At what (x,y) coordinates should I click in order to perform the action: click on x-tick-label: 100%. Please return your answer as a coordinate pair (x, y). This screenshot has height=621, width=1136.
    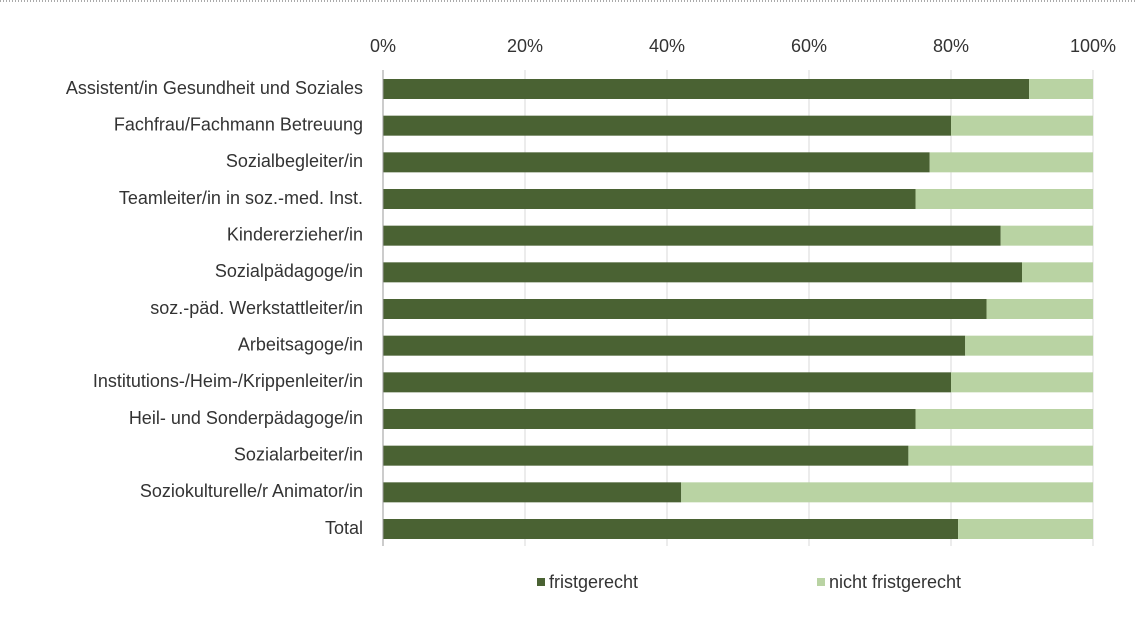
    Looking at the image, I should click on (1093, 46).